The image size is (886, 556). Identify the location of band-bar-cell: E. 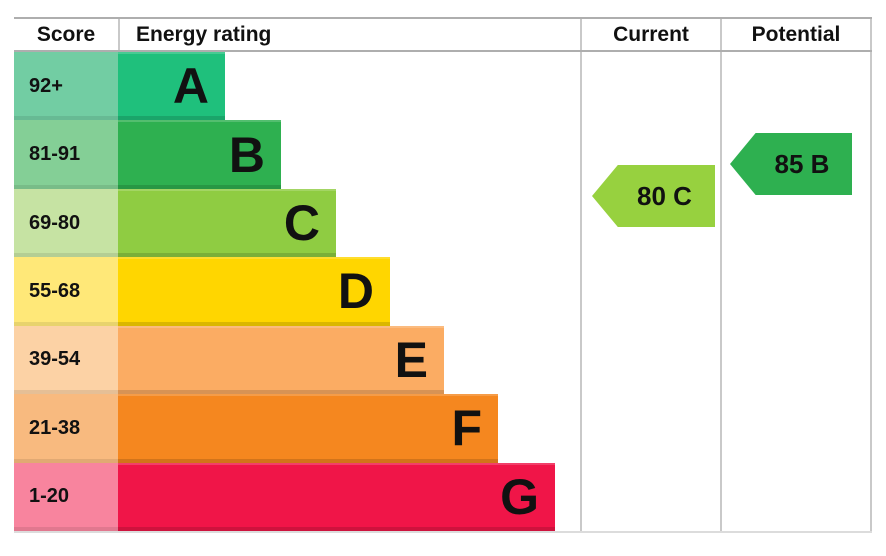
(349, 360).